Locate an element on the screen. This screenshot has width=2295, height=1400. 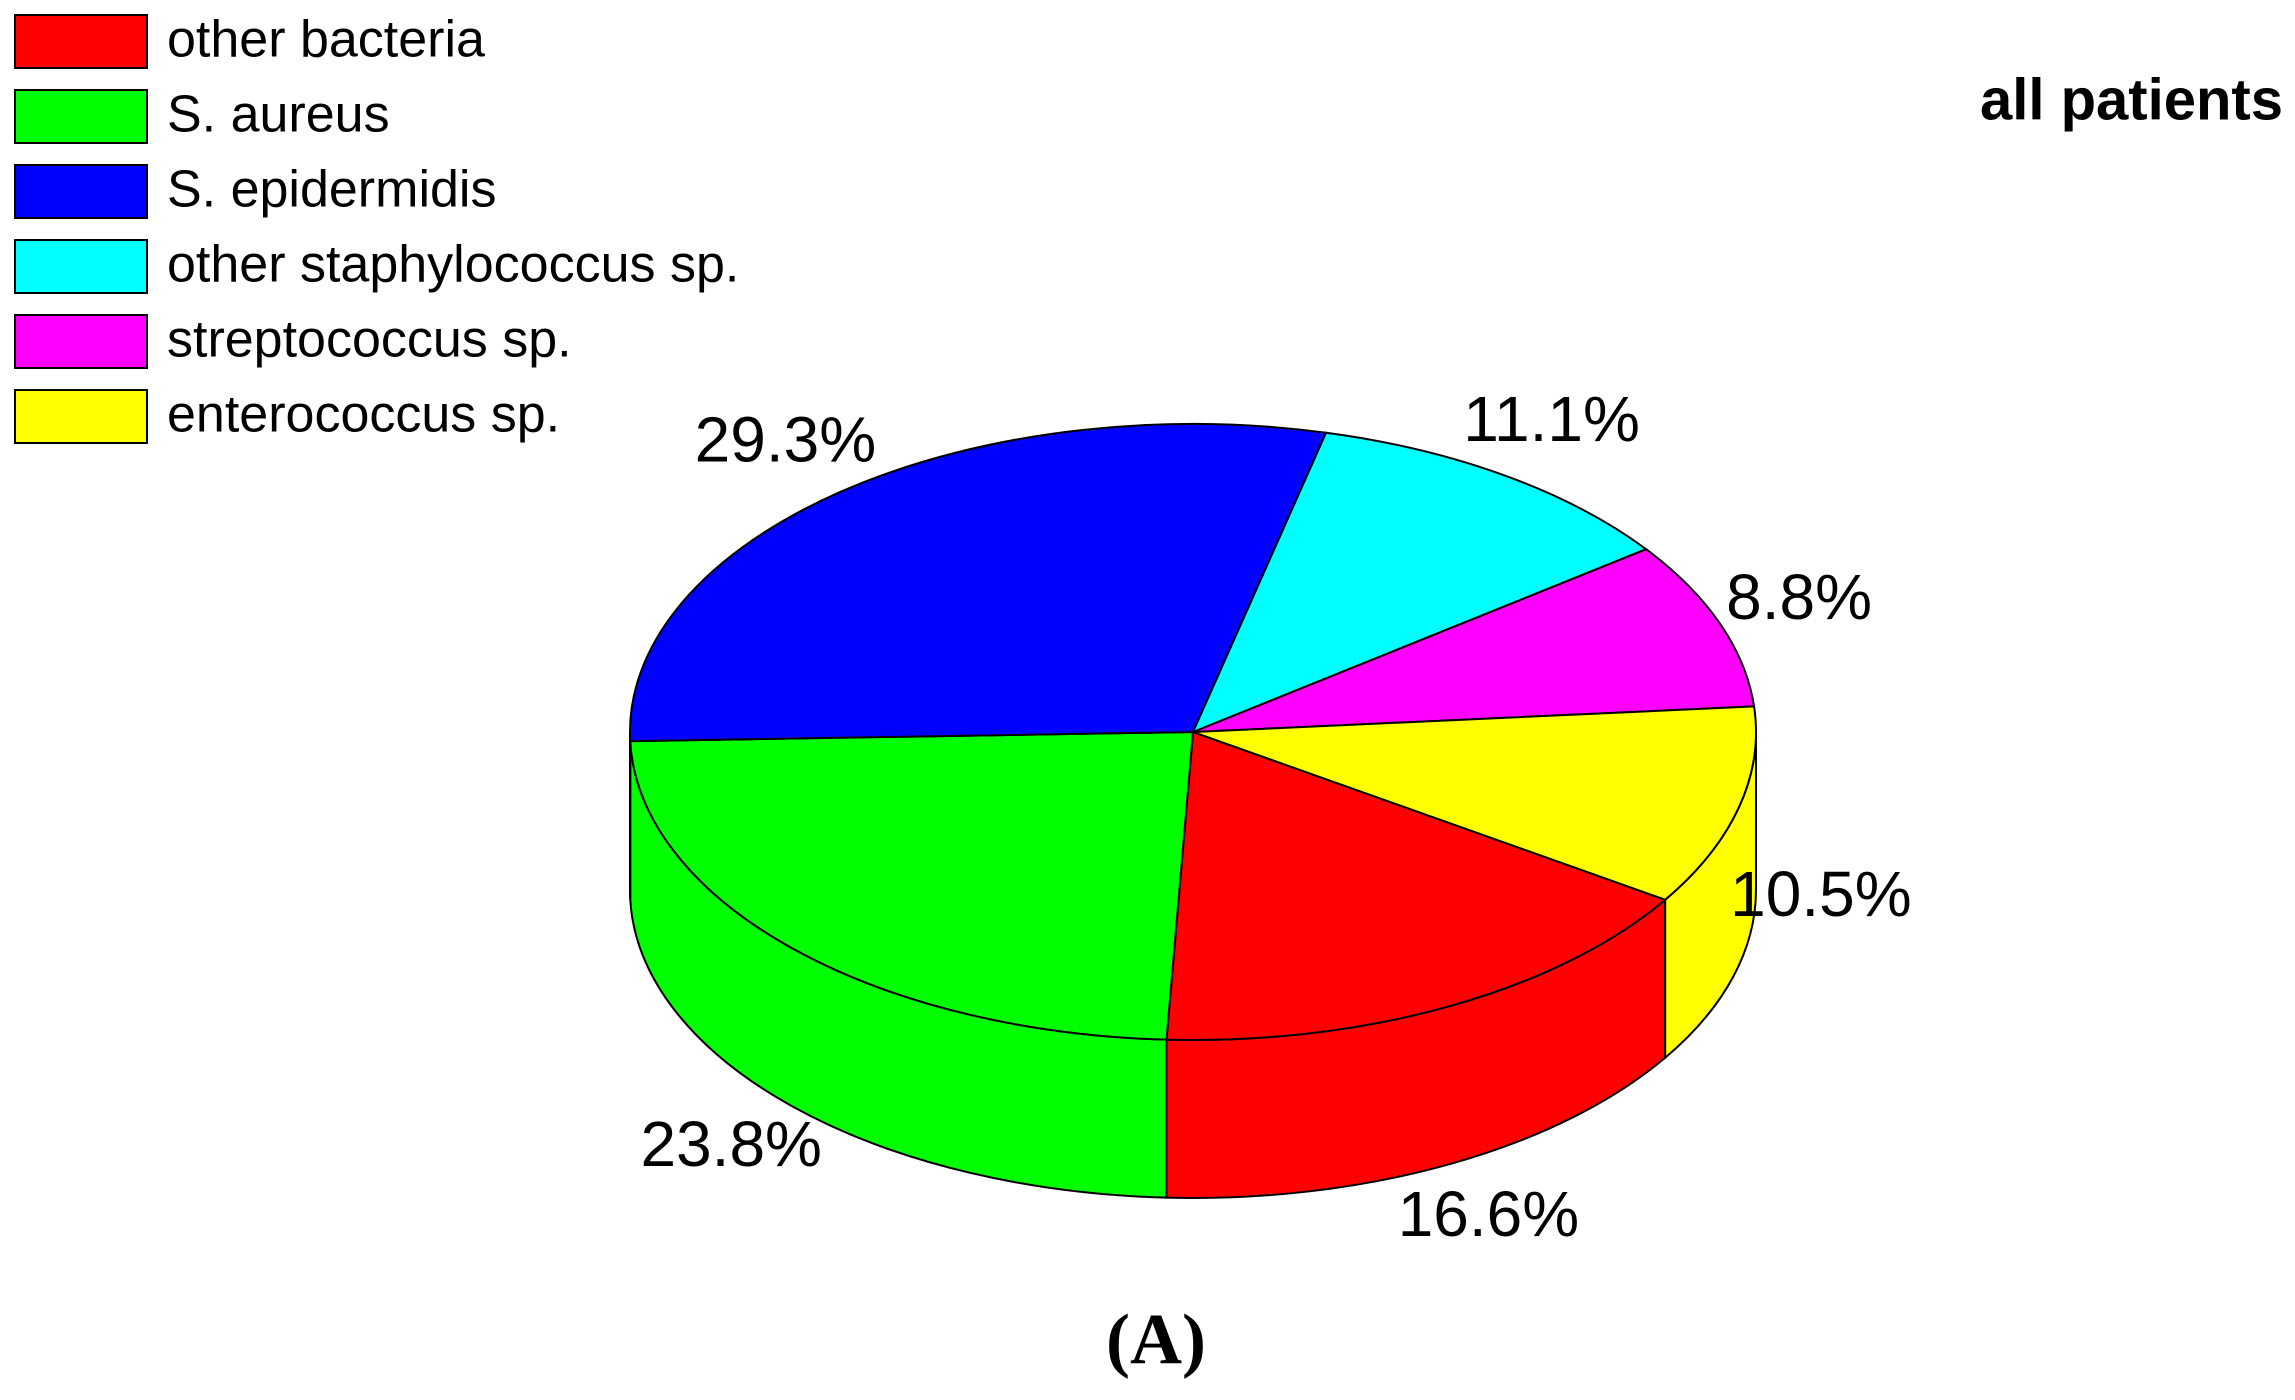
caption: (A) is located at coordinates (1156, 1340).